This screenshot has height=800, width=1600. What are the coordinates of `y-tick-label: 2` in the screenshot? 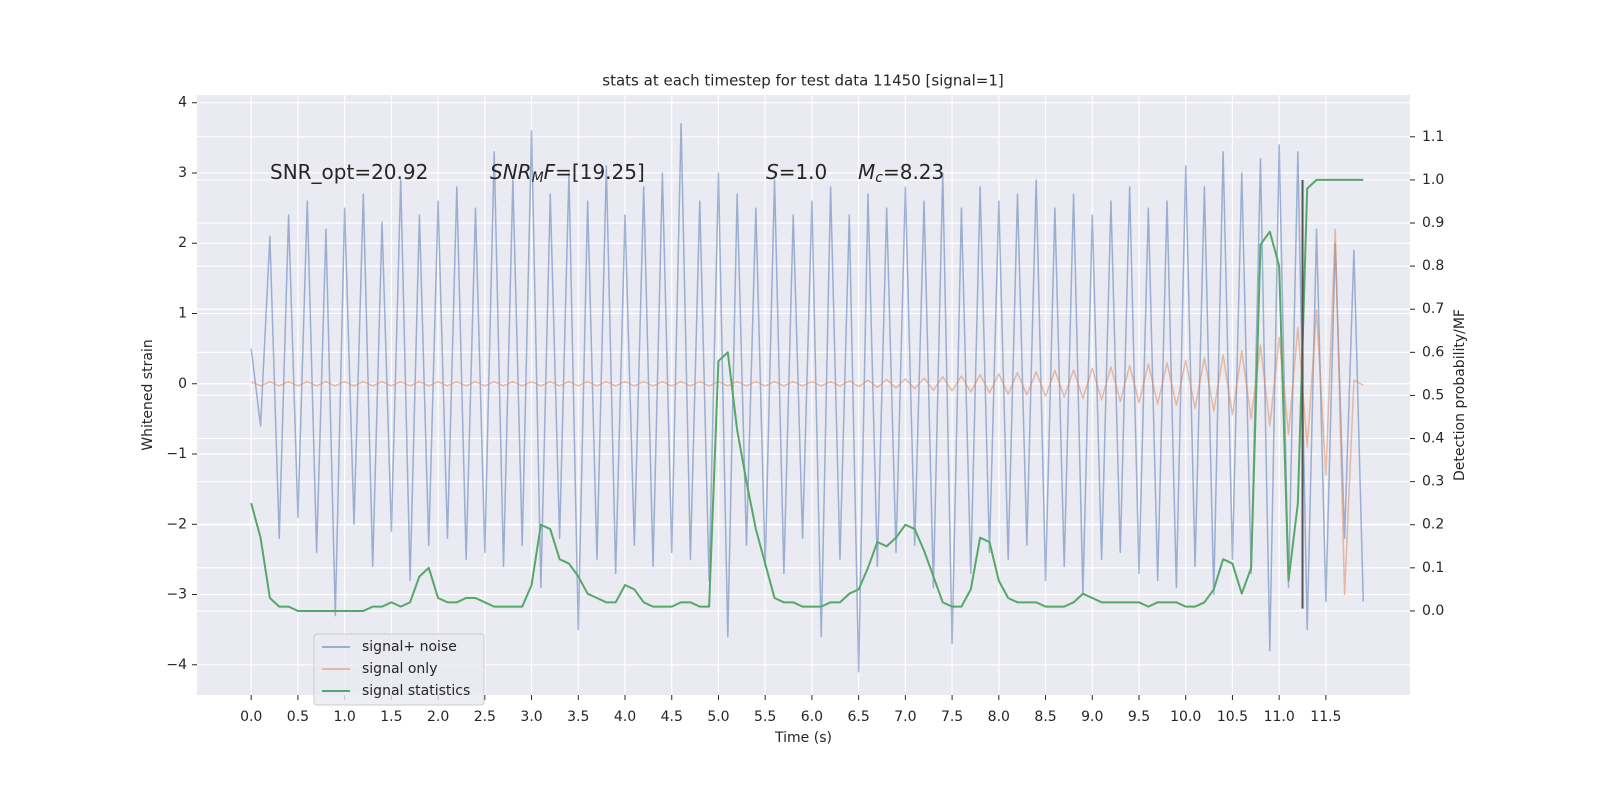 It's located at (182, 243).